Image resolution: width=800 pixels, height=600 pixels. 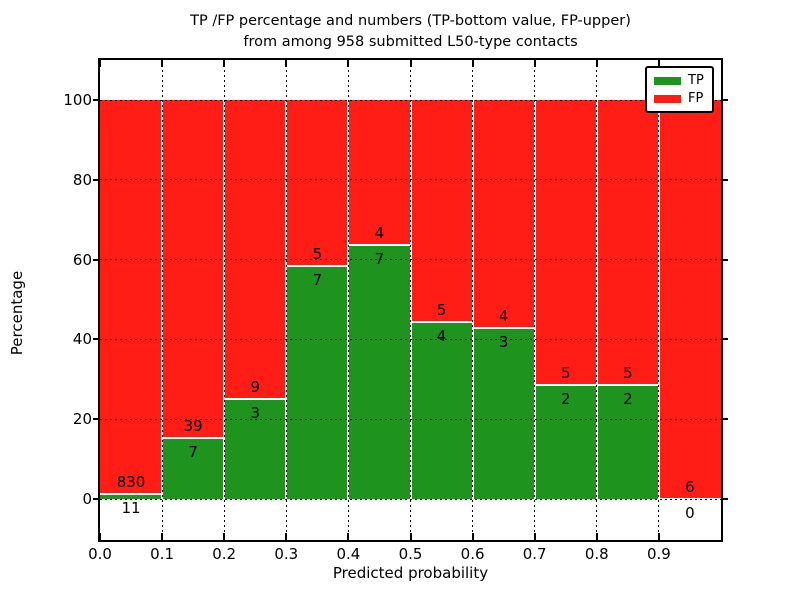 What do you see at coordinates (534, 554) in the screenshot?
I see `x-tick-label: 0.7` at bounding box center [534, 554].